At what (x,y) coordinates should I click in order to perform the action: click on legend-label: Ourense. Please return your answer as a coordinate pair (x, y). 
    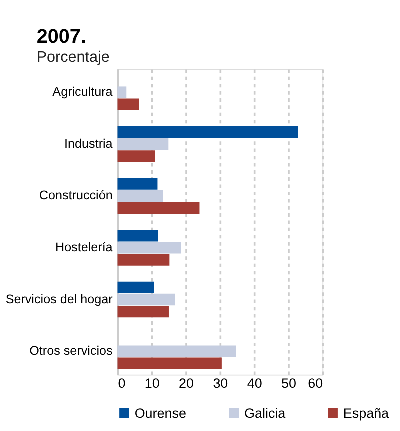
    Looking at the image, I should click on (160, 413).